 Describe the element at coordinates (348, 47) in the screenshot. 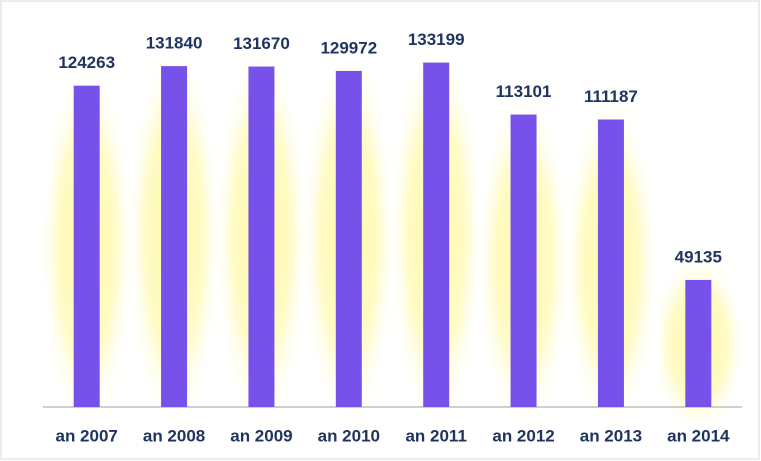

I see `value-label: 129972` at that location.